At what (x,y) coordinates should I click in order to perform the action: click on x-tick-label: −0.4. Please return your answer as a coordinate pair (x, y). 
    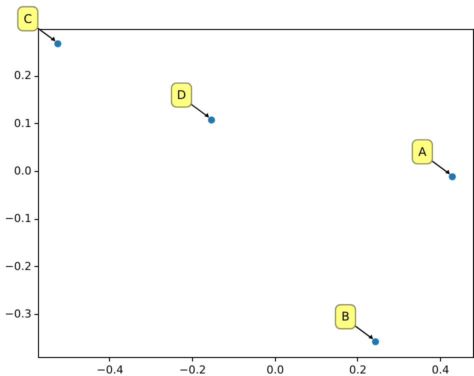
    Looking at the image, I should click on (110, 370).